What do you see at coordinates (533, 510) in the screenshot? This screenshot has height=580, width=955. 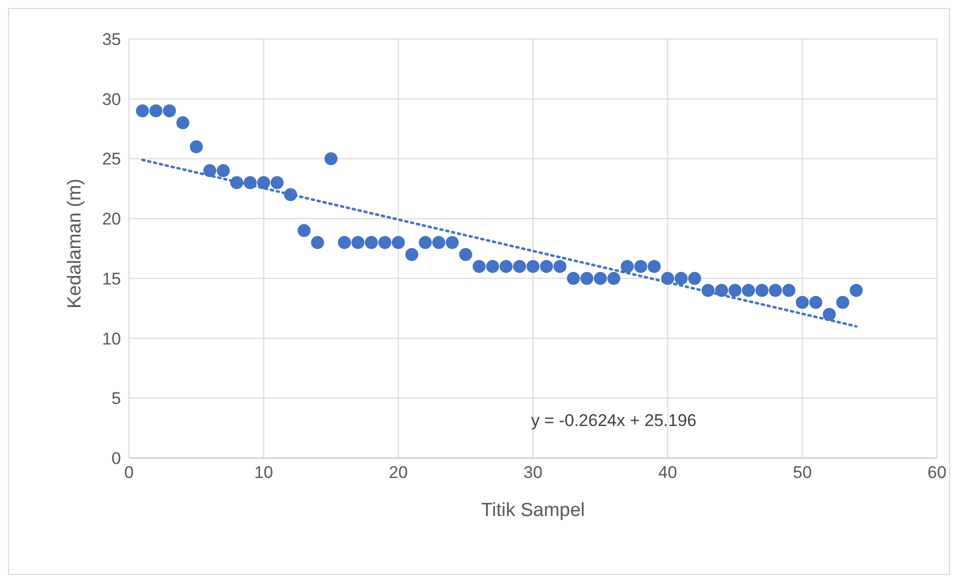 I see `x-axis-title: Titik Sampel` at bounding box center [533, 510].